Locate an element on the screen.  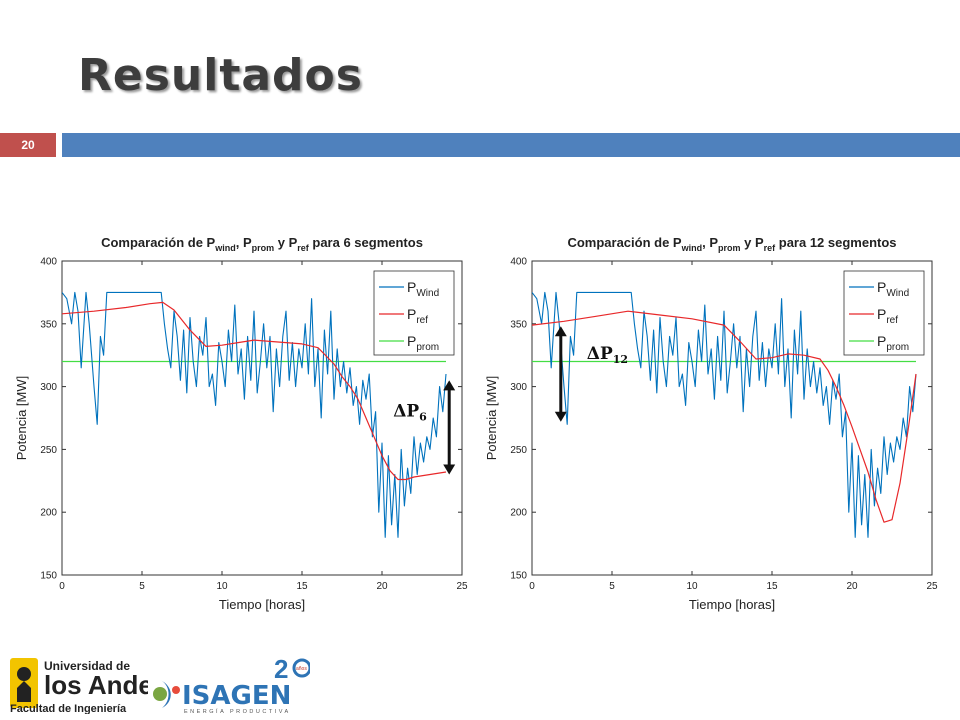
svg-text: ISAGEN is located at coordinates (236, 696).